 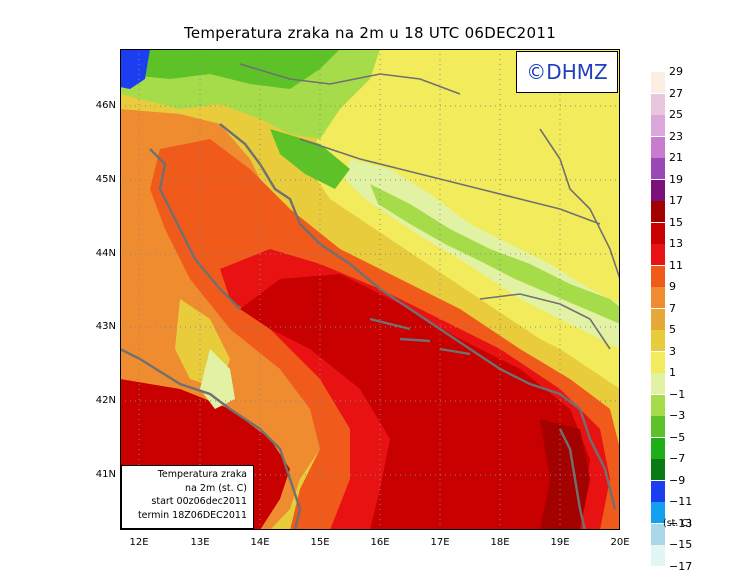 I want to click on legend-label: 9, so click(x=672, y=286).